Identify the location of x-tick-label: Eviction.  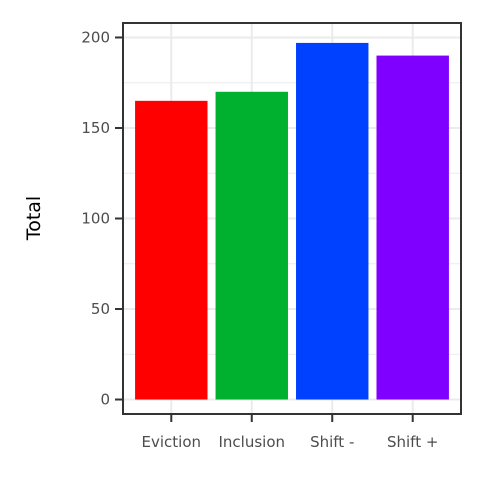
(172, 442).